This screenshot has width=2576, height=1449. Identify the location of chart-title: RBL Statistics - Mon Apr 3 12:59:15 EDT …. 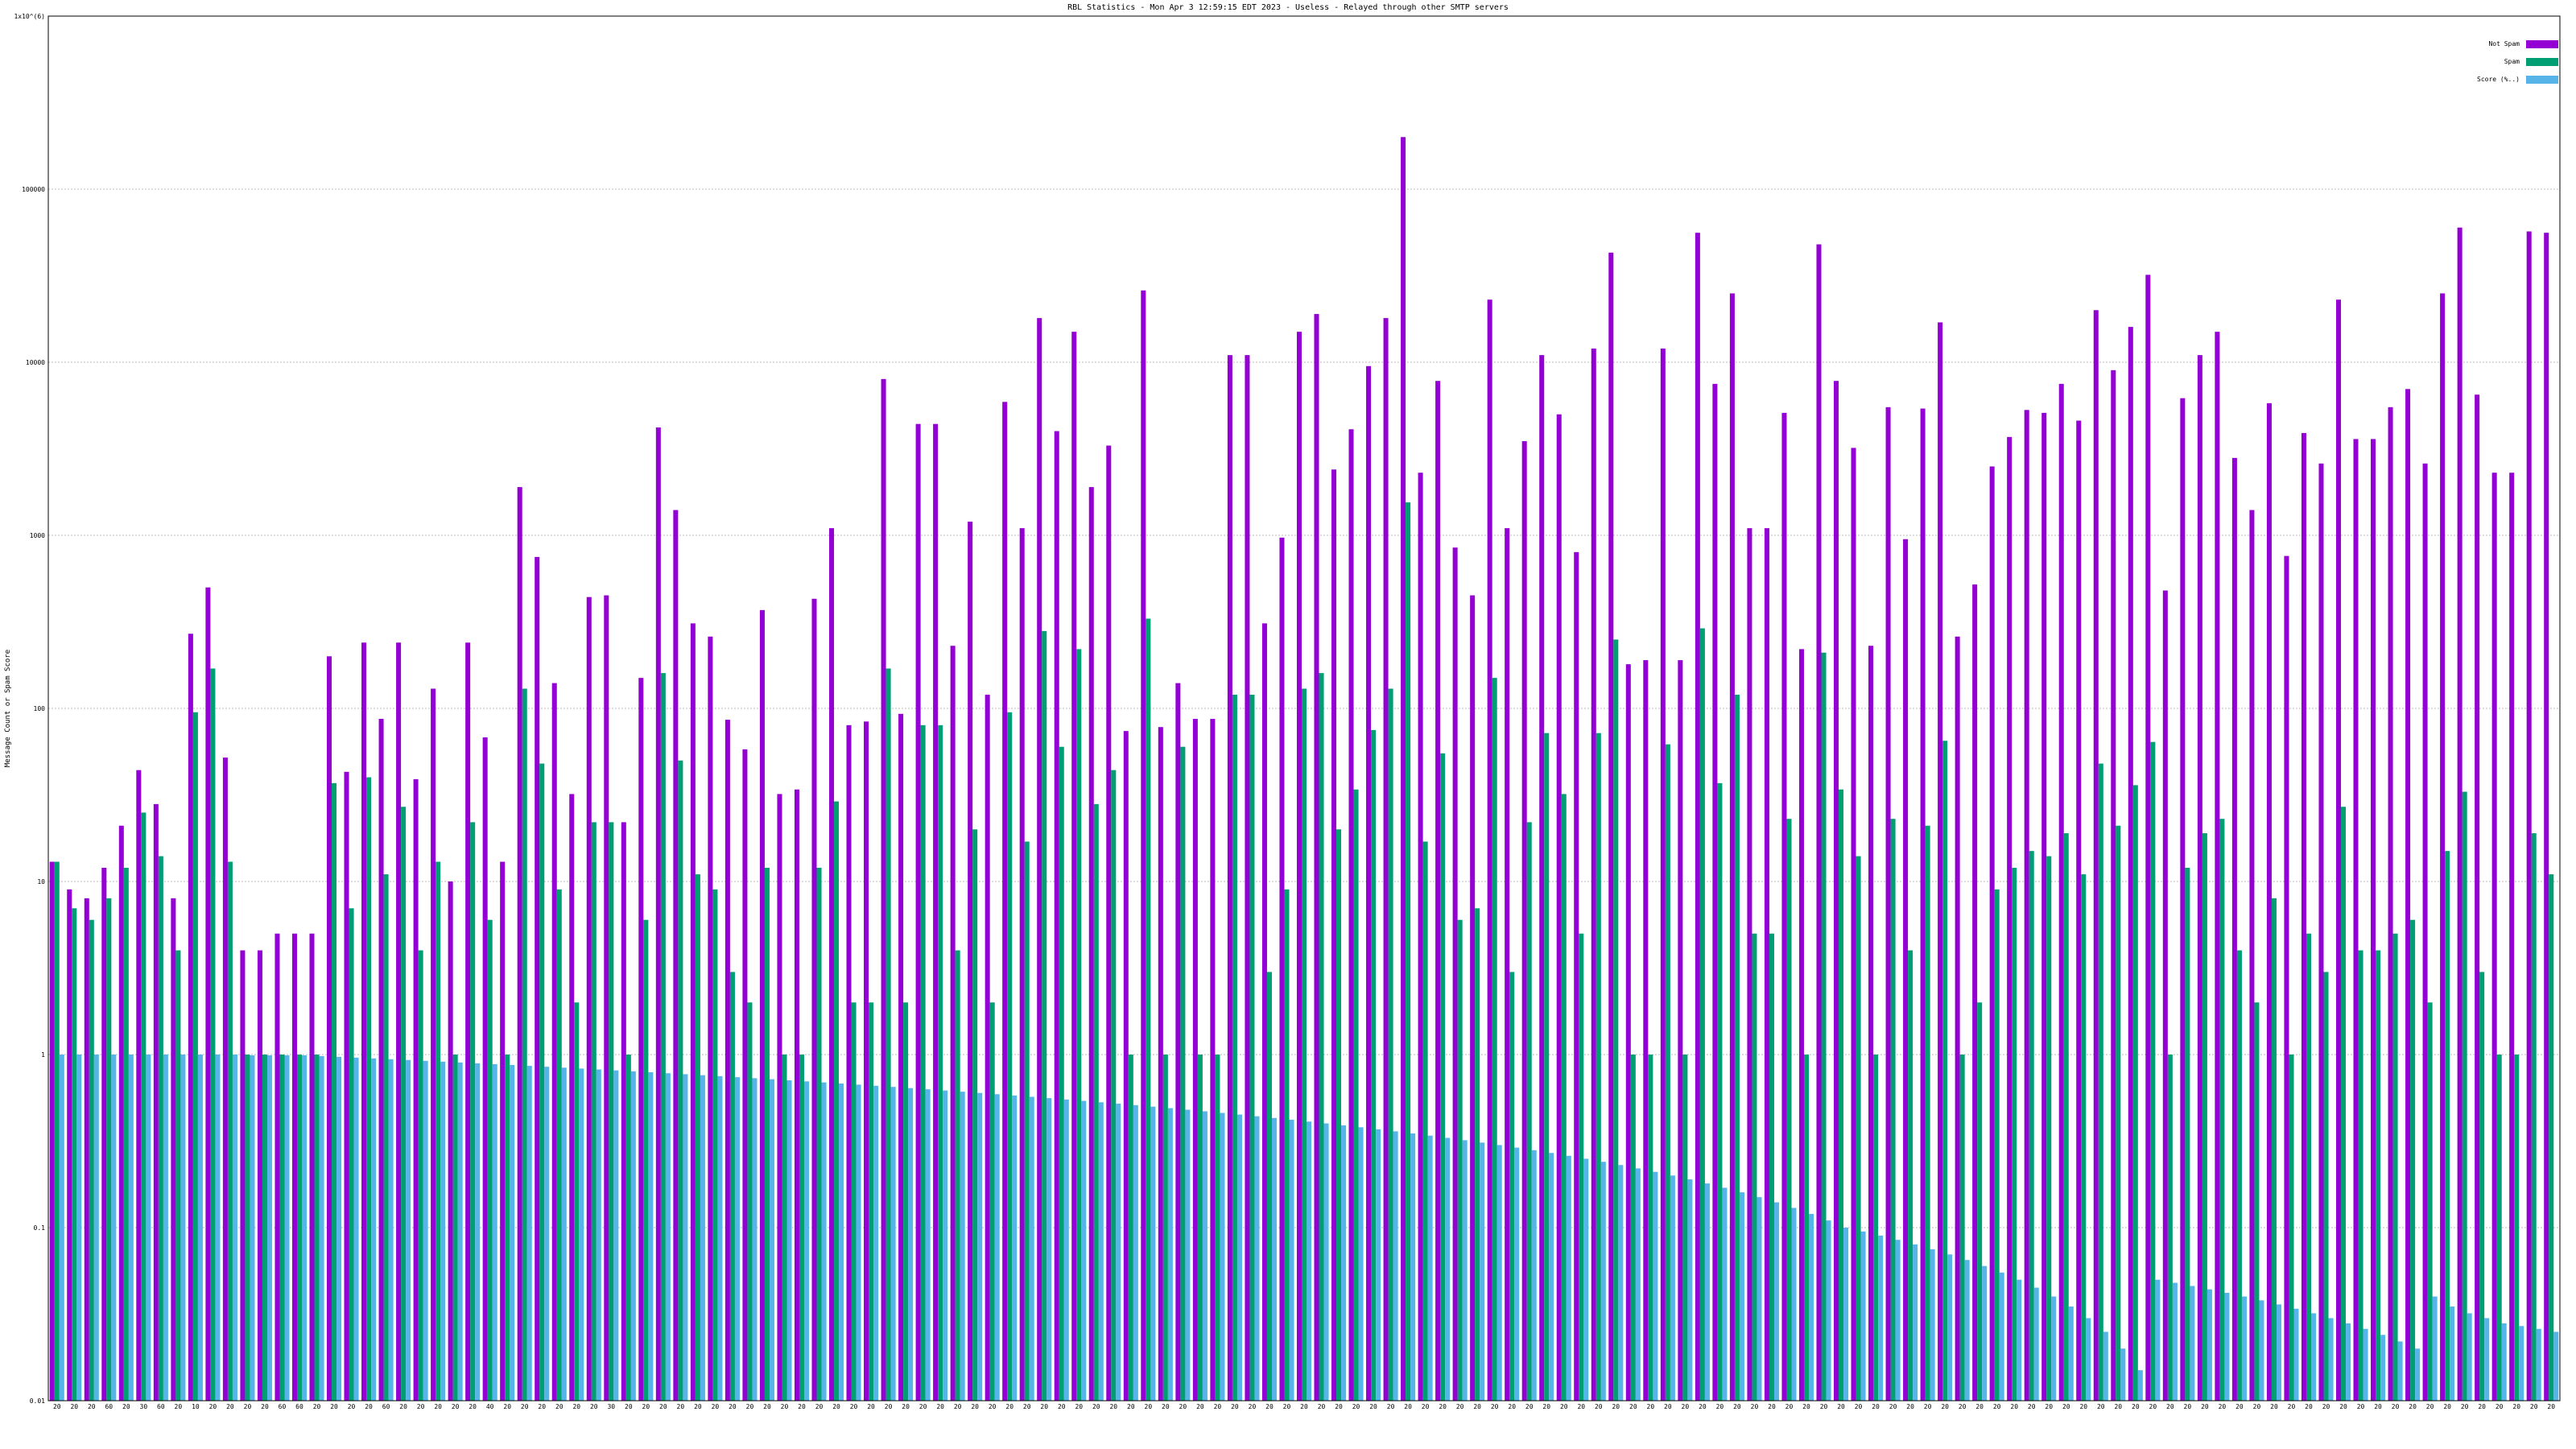
(1288, 7).